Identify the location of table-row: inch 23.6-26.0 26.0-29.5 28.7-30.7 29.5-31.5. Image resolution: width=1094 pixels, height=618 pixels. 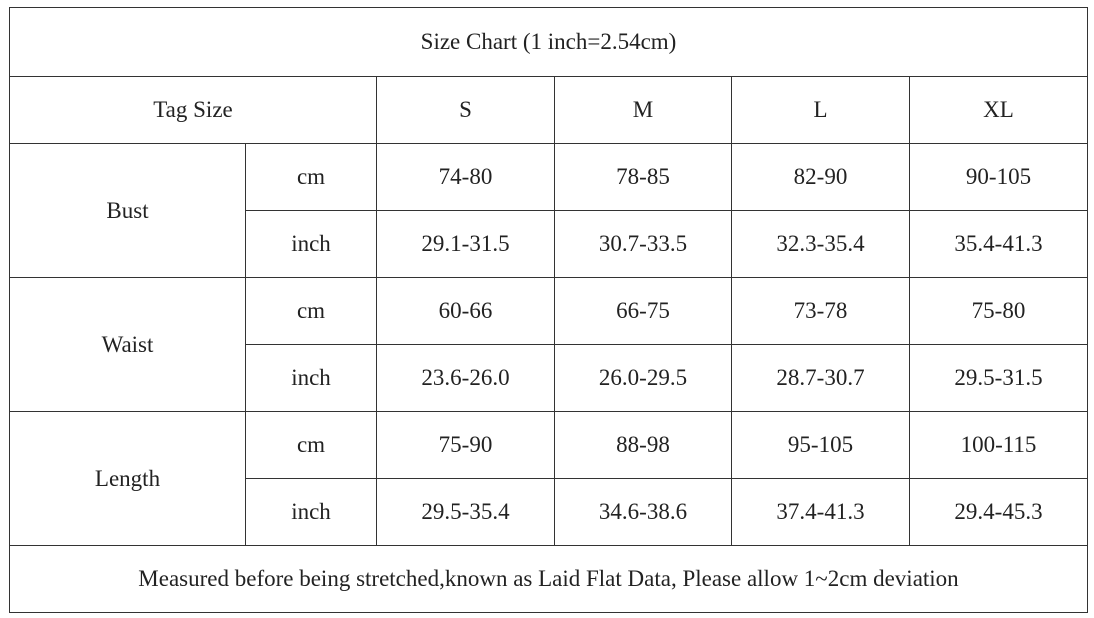
(549, 378).